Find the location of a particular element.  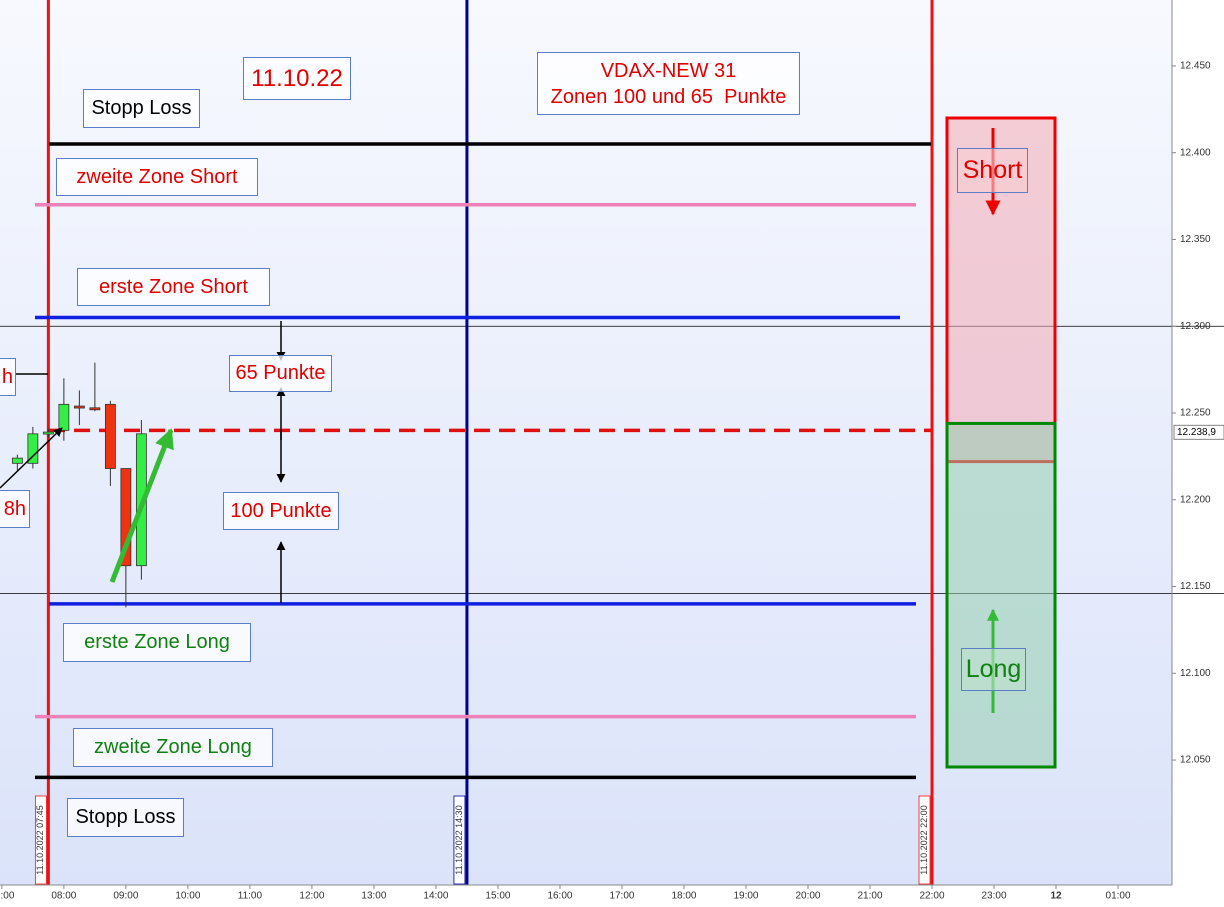

label: zweite Zone Long is located at coordinates (173, 747).